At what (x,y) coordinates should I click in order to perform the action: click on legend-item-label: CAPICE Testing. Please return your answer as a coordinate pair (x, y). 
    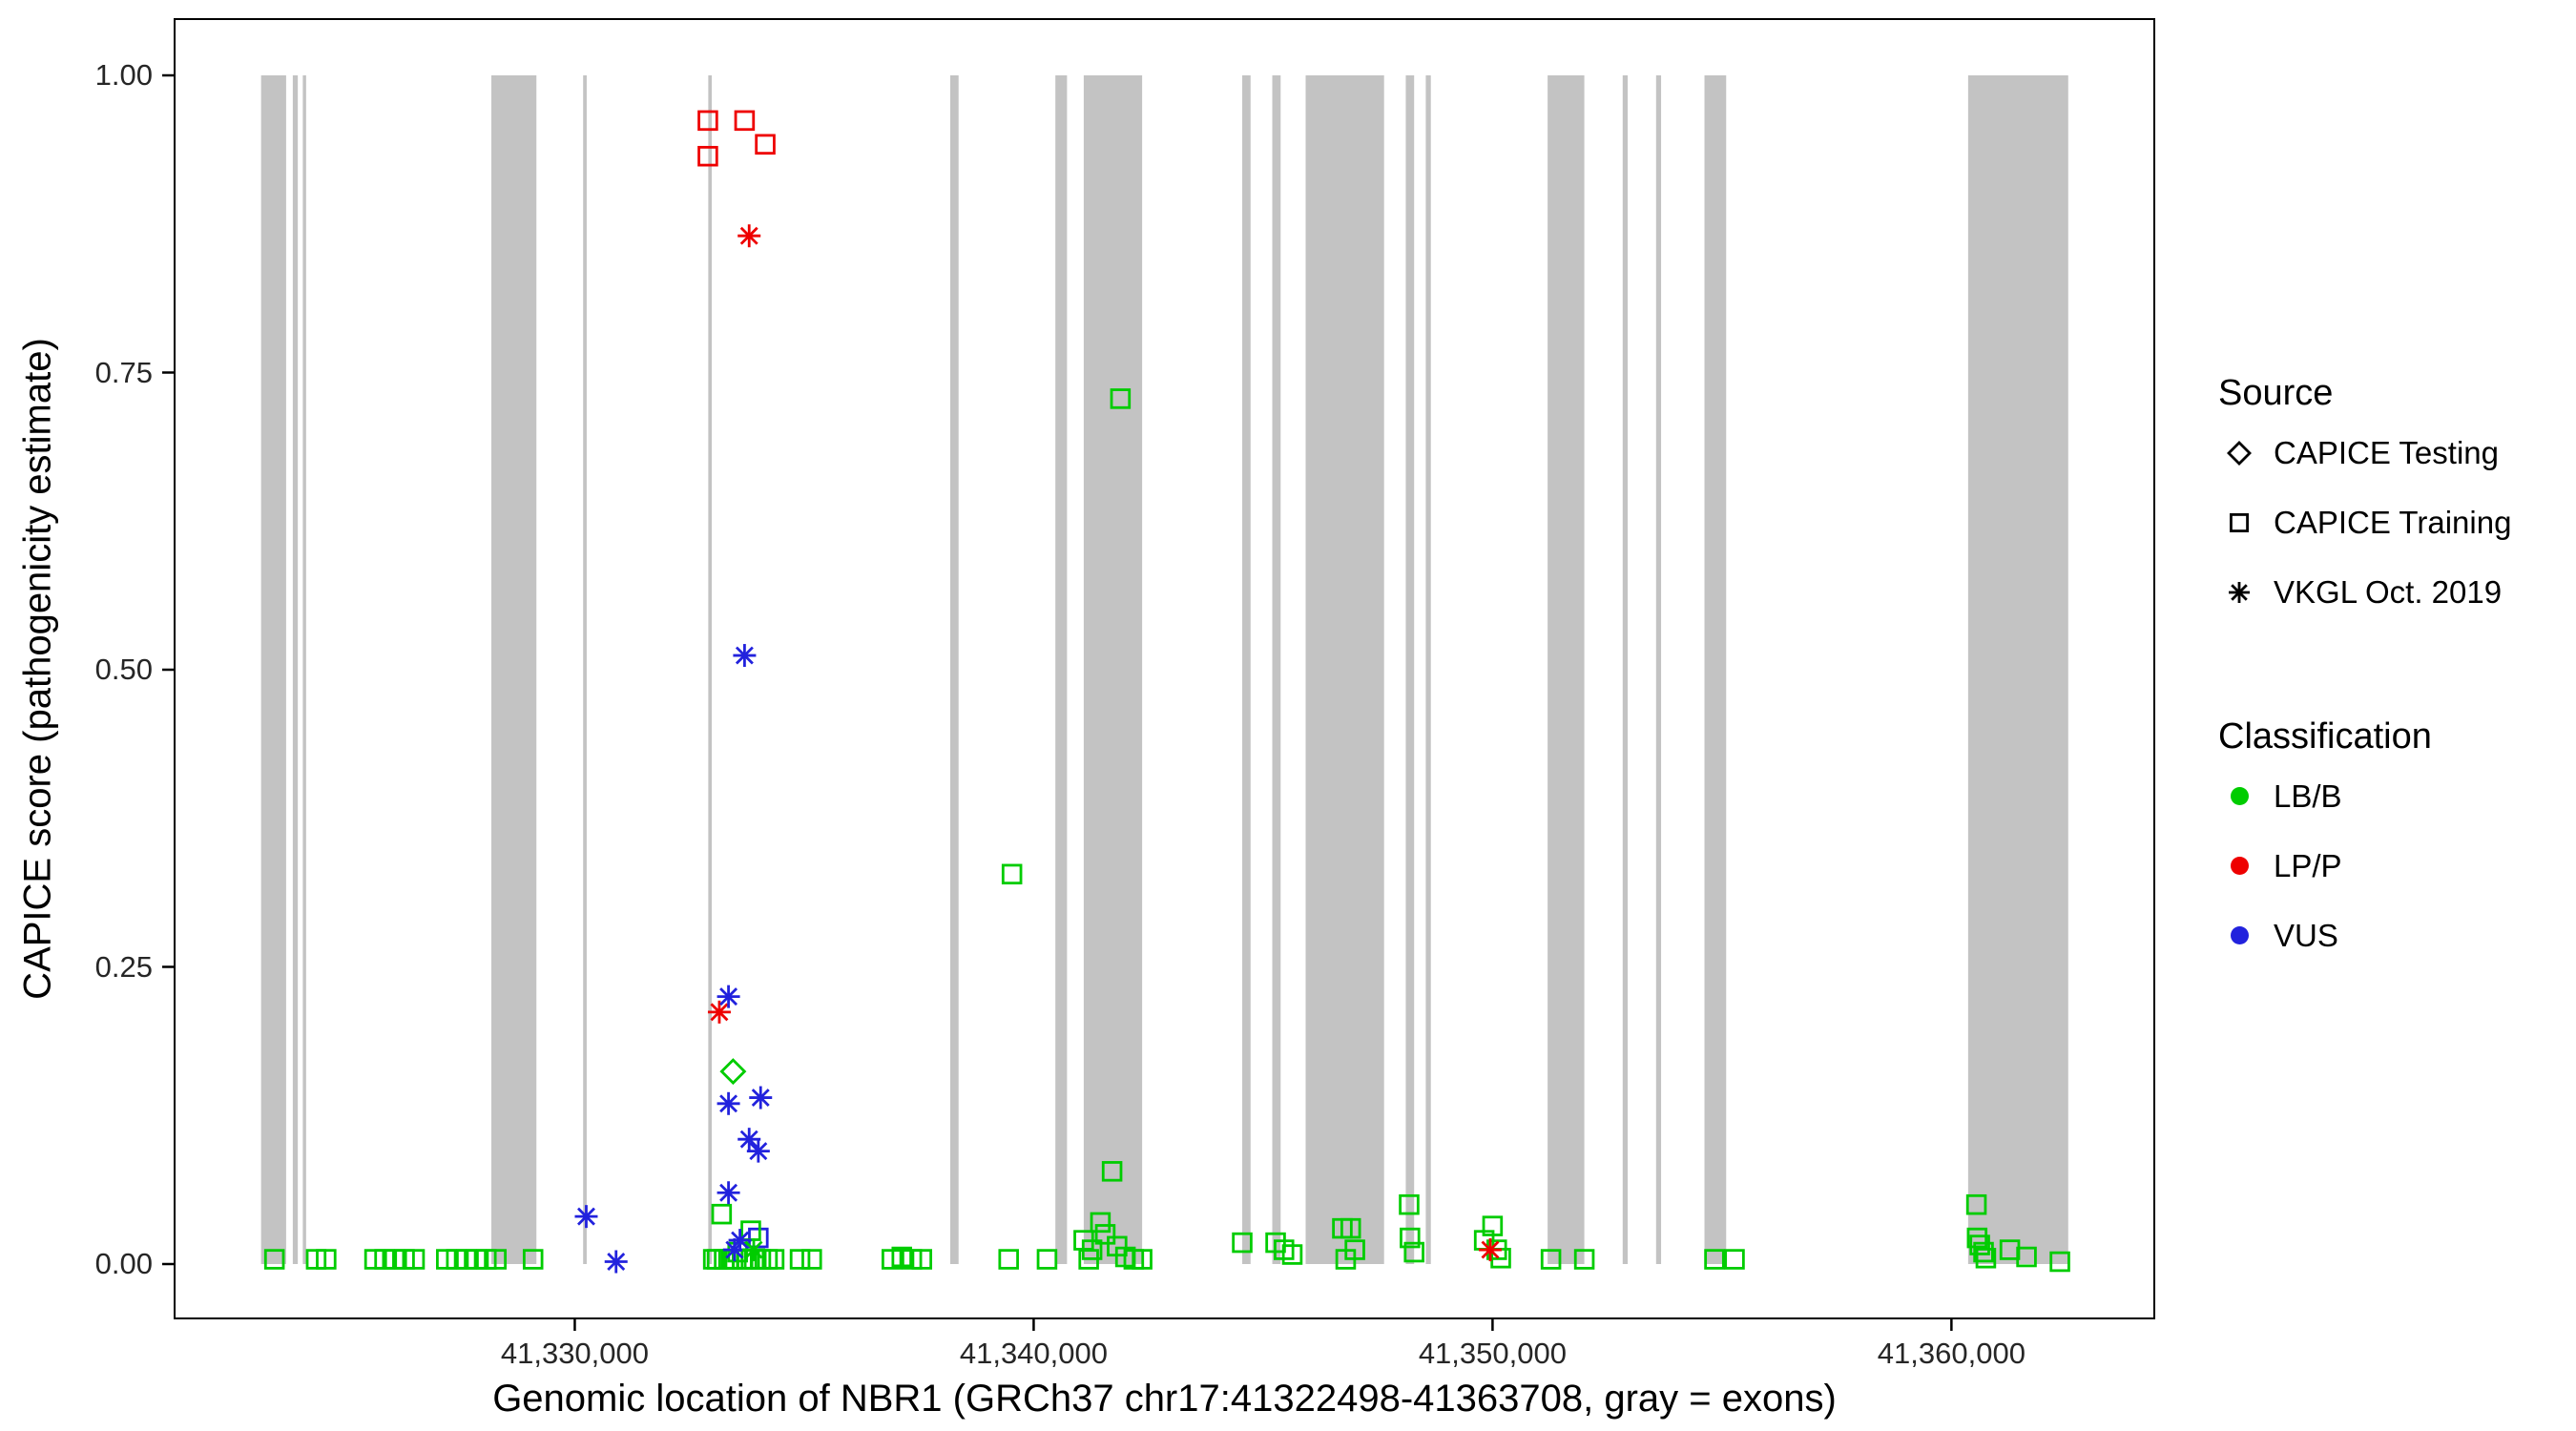
    Looking at the image, I should click on (2386, 452).